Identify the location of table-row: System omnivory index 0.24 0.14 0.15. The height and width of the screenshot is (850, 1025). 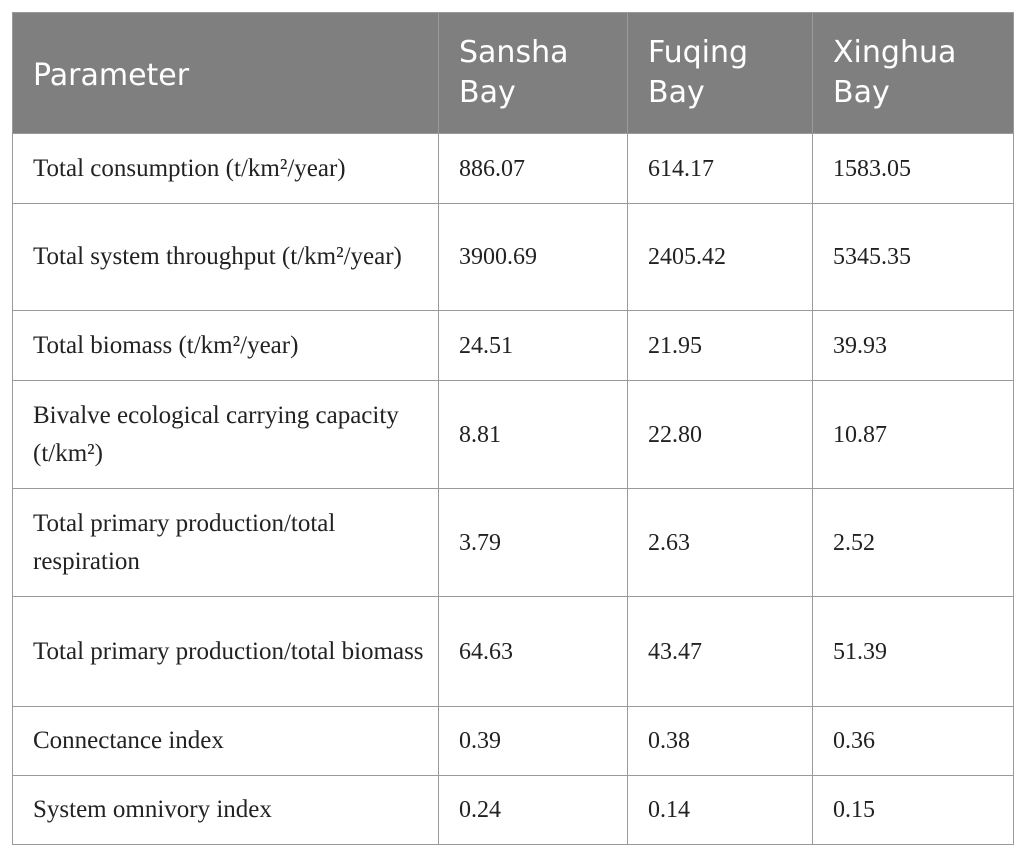
(513, 810).